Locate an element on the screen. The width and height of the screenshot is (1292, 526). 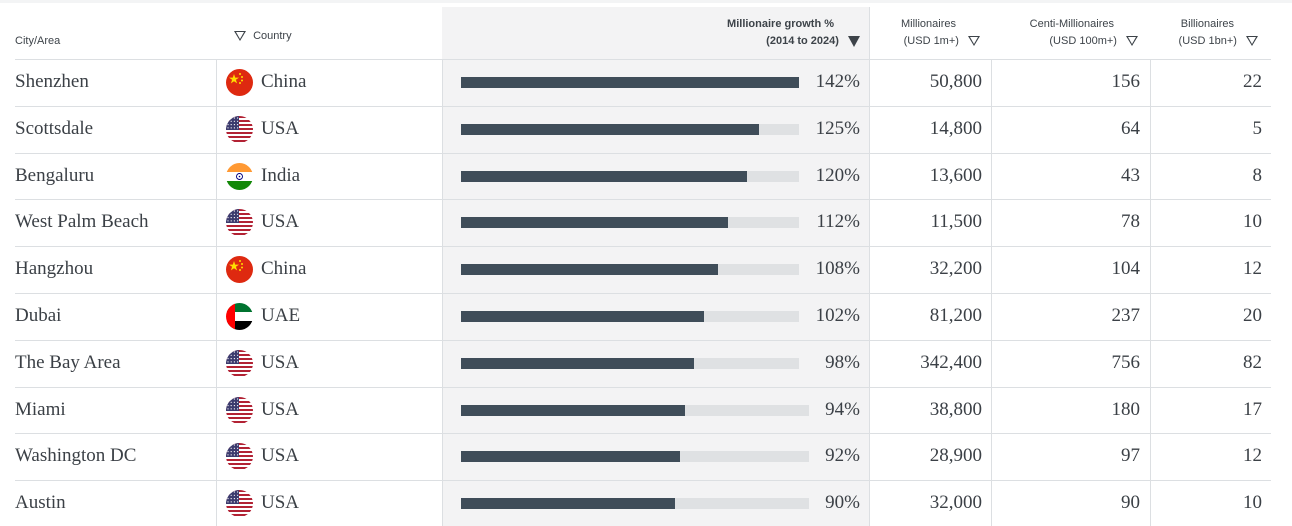
millionaires-count: 38,800 is located at coordinates (955, 409).